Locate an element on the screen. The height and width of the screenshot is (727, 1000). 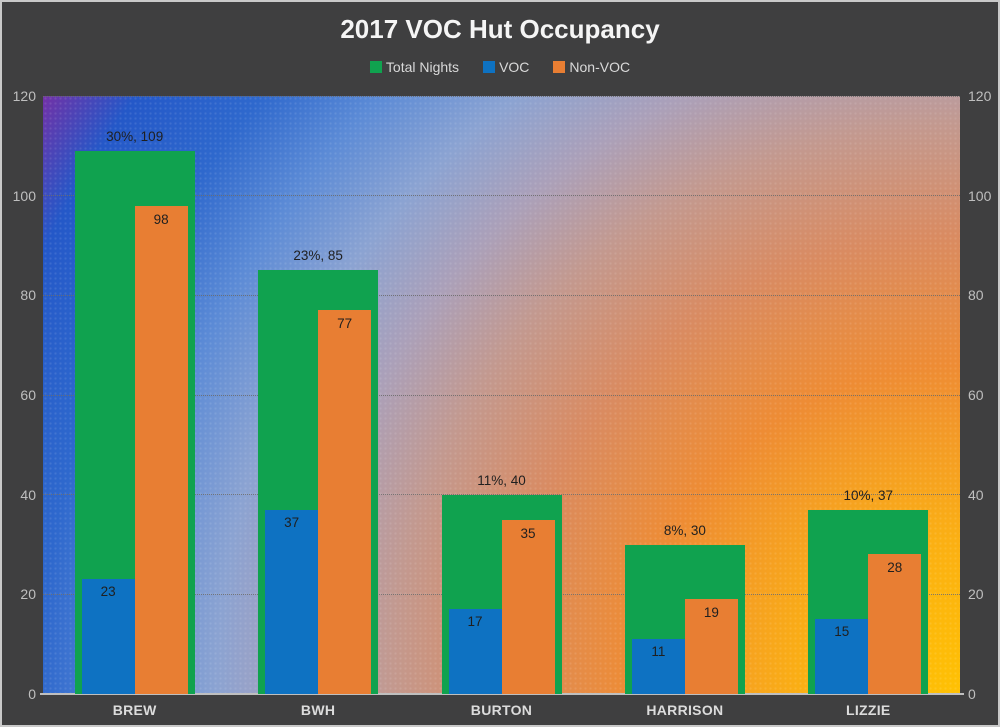
ytick-right-120: 120 is located at coordinates (980, 96).